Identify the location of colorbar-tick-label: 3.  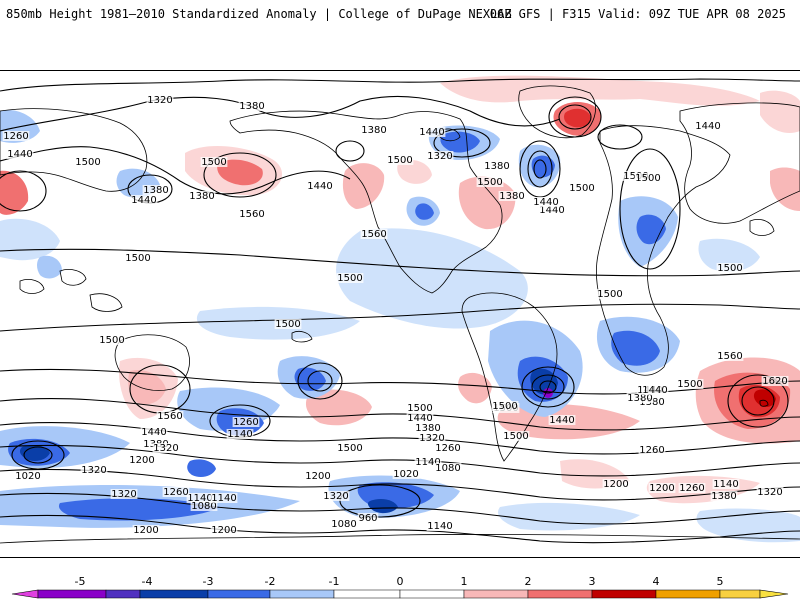
(592, 581).